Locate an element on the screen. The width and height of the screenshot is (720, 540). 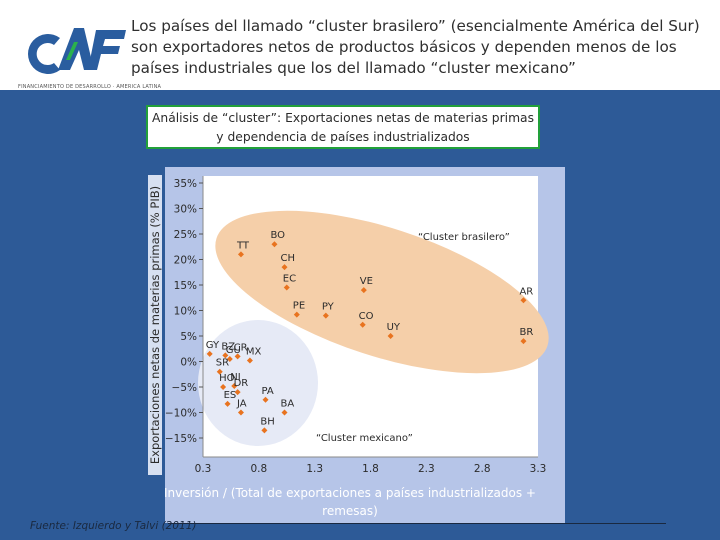
point-label-tt: TT is located at coordinates (243, 245).